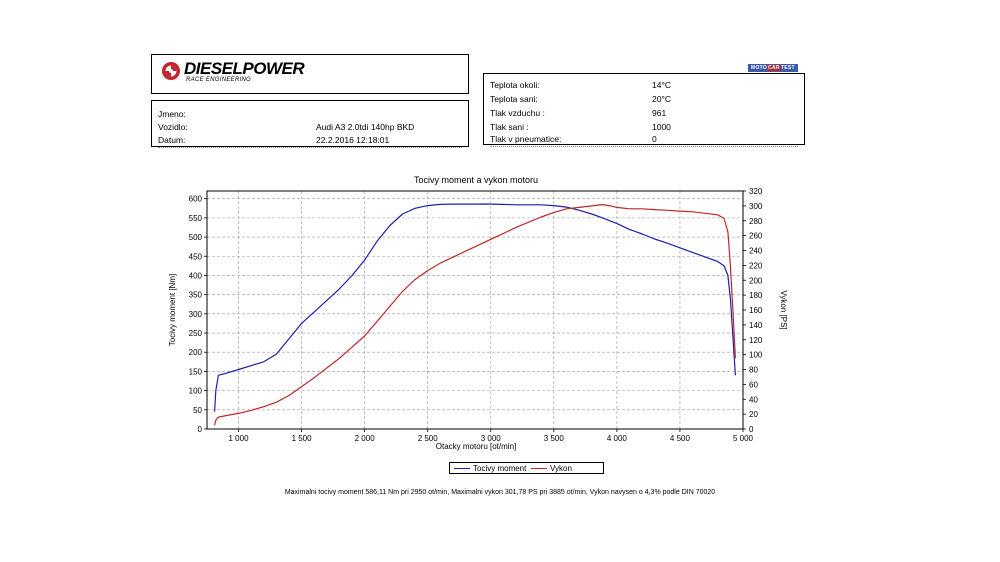  I want to click on y-right-tick-label: 40, so click(753, 399).